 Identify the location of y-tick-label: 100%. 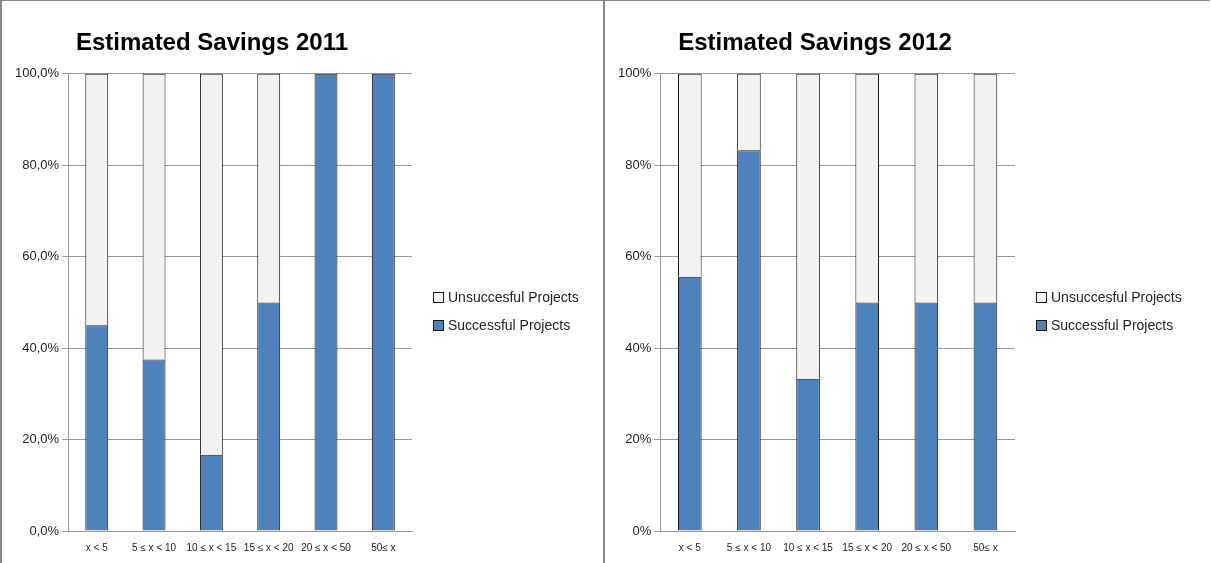
(635, 73).